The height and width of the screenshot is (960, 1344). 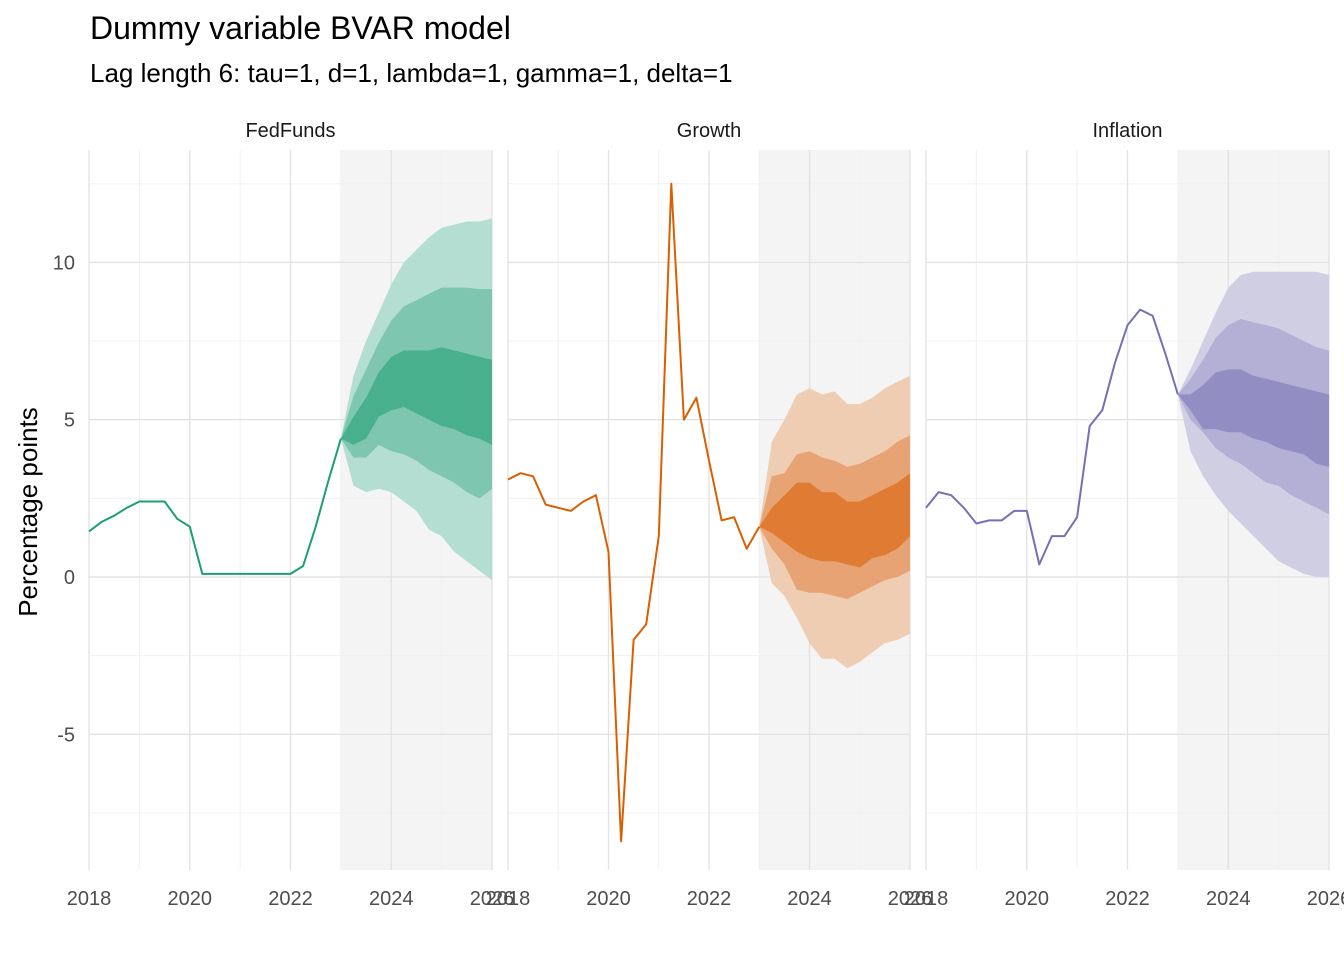 What do you see at coordinates (290, 131) in the screenshot?
I see `facet-label-fedfunds: FedFunds` at bounding box center [290, 131].